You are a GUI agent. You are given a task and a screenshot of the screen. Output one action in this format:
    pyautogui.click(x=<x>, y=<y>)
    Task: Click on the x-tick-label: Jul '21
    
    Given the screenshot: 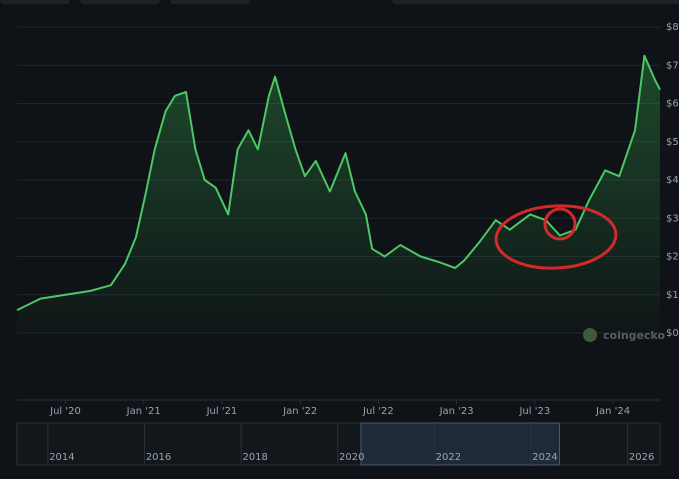 What is the action you would take?
    pyautogui.click(x=222, y=411)
    